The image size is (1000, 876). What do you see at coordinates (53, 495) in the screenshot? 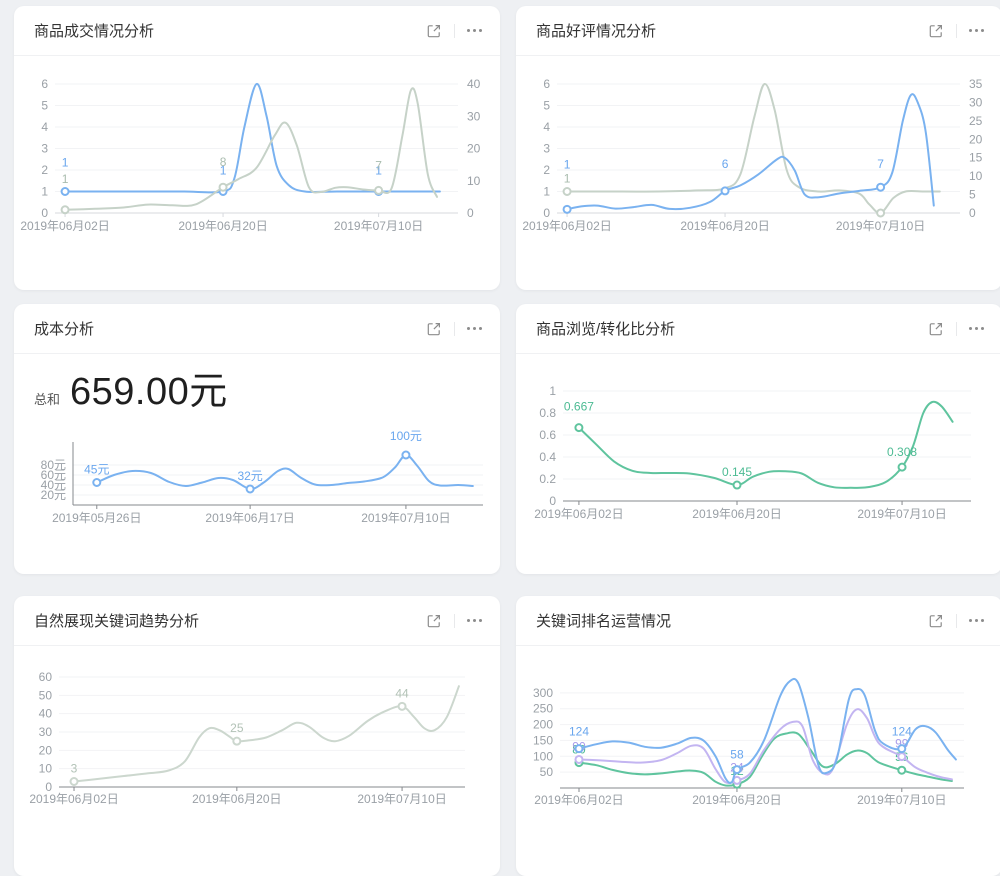
I see `svg-text: 20元` at bounding box center [53, 495].